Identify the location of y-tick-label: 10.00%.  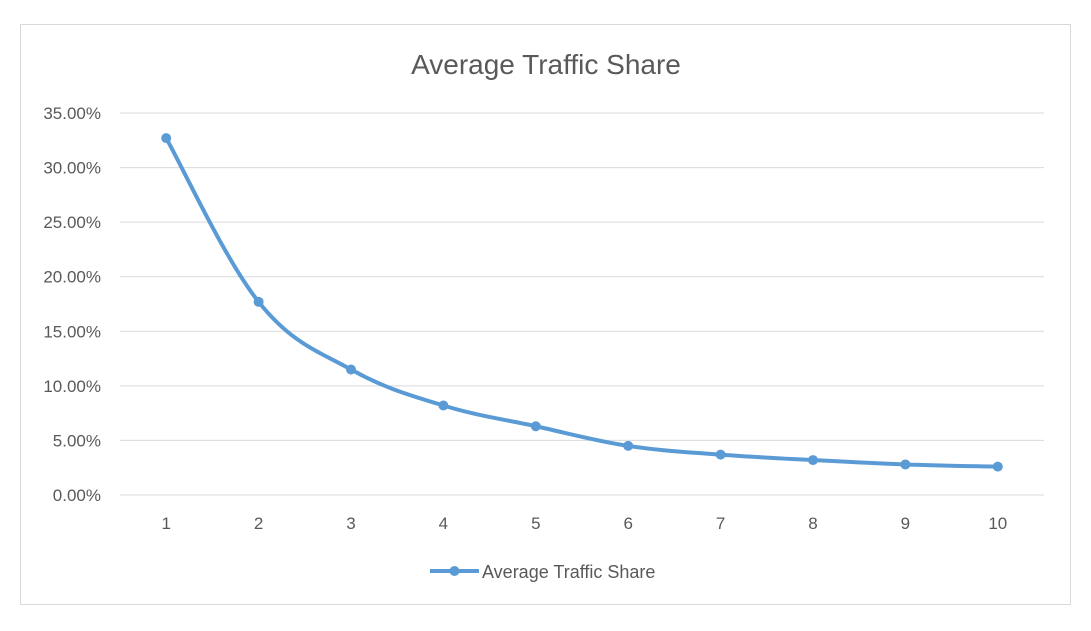
(72, 386).